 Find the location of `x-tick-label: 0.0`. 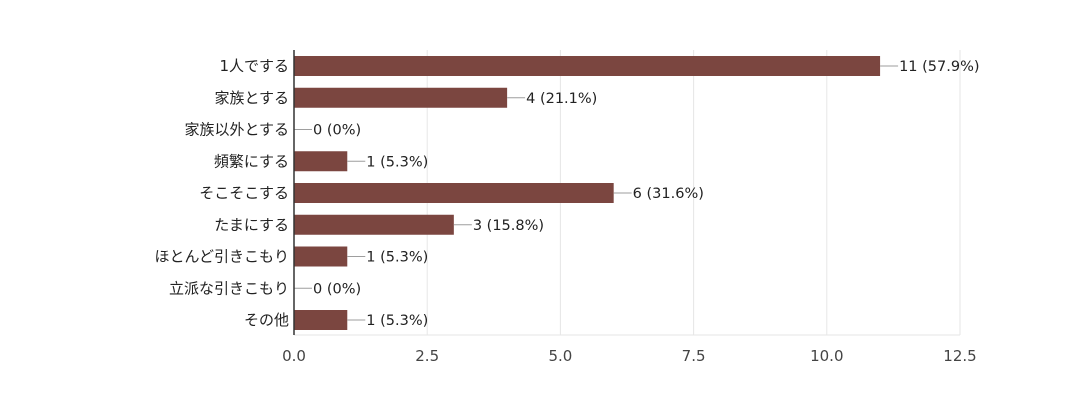

x-tick-label: 0.0 is located at coordinates (294, 356).